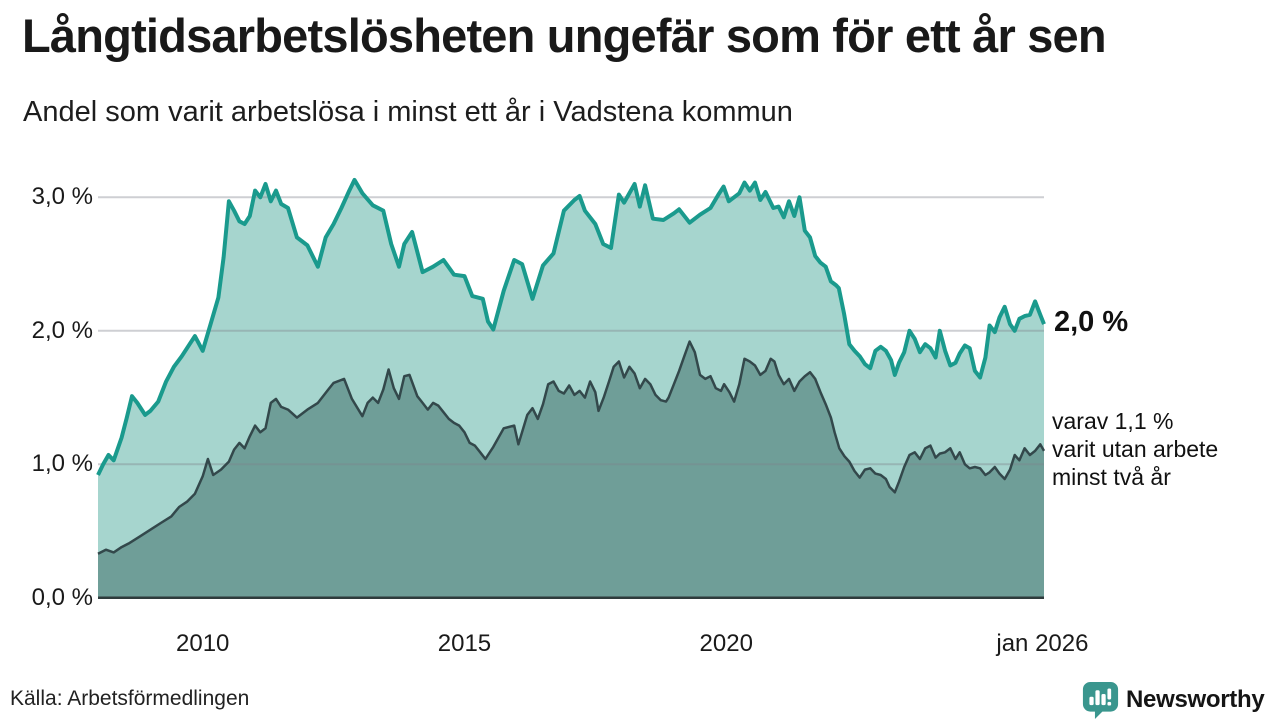 The width and height of the screenshot is (1280, 724). What do you see at coordinates (203, 643) in the screenshot?
I see `x-tick-label: 2010` at bounding box center [203, 643].